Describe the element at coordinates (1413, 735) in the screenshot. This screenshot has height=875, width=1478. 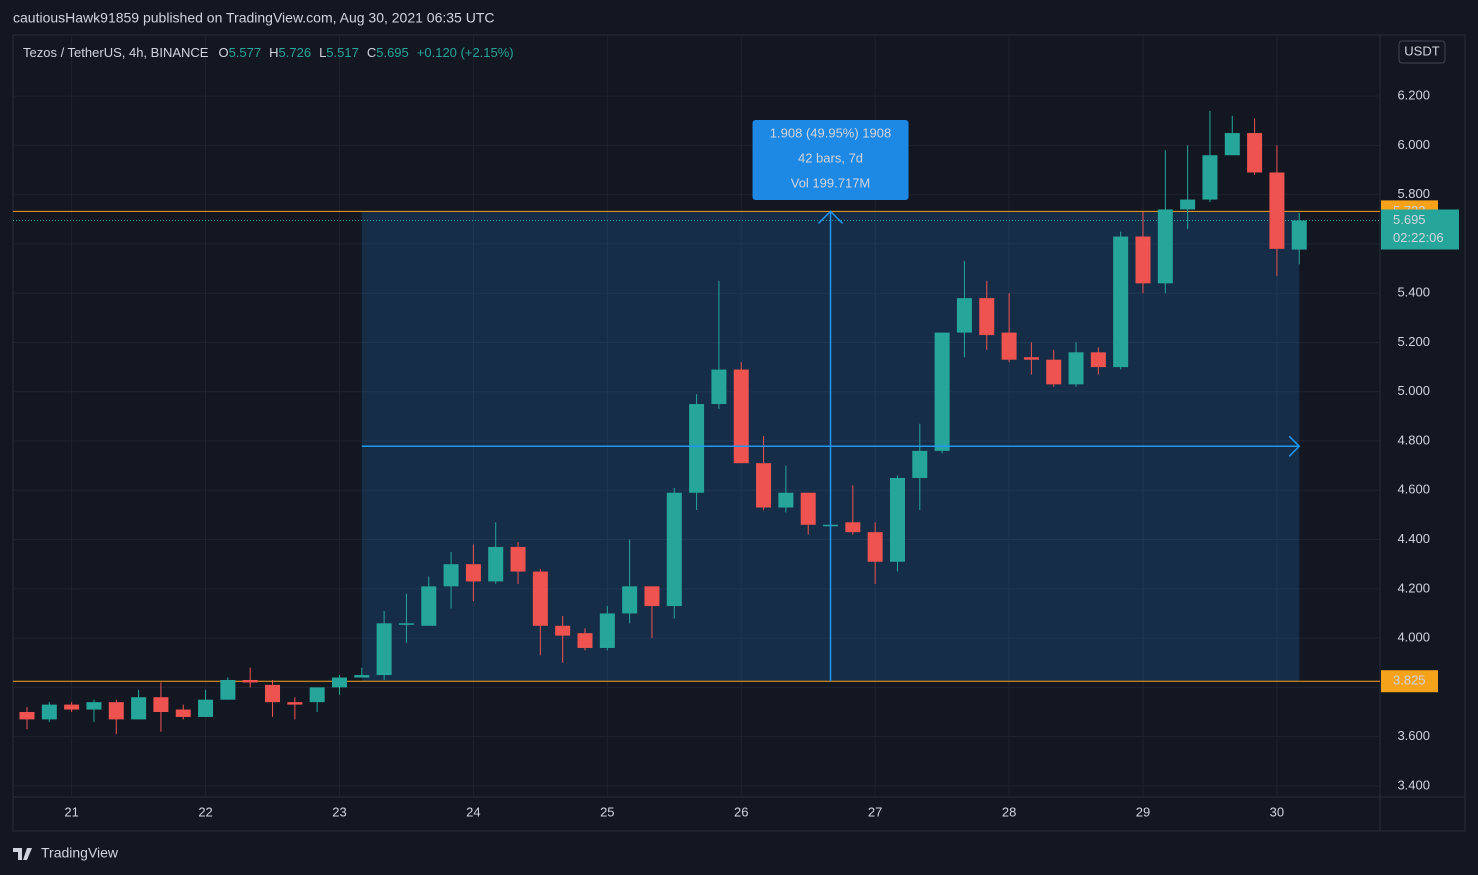
I see `y-tick-label: 3.600` at that location.